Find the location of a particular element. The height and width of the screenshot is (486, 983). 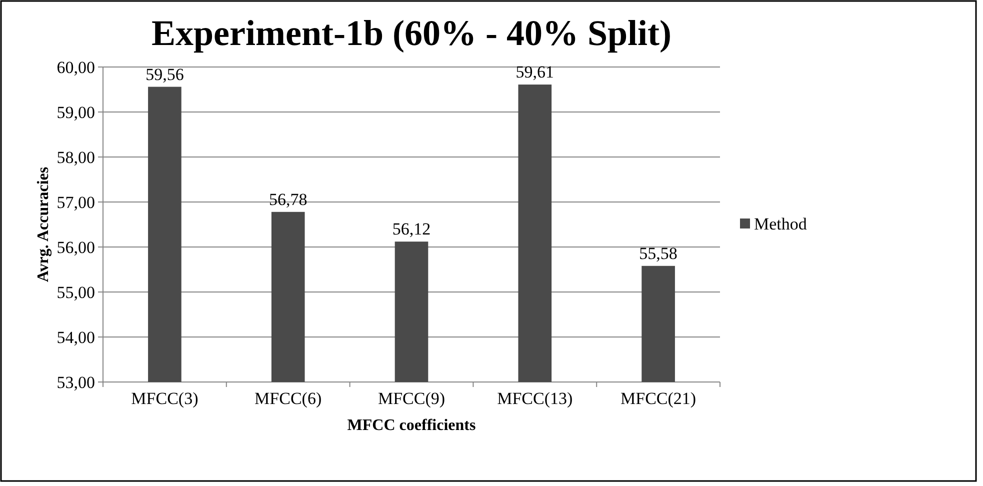

legend-label: Method is located at coordinates (781, 224).